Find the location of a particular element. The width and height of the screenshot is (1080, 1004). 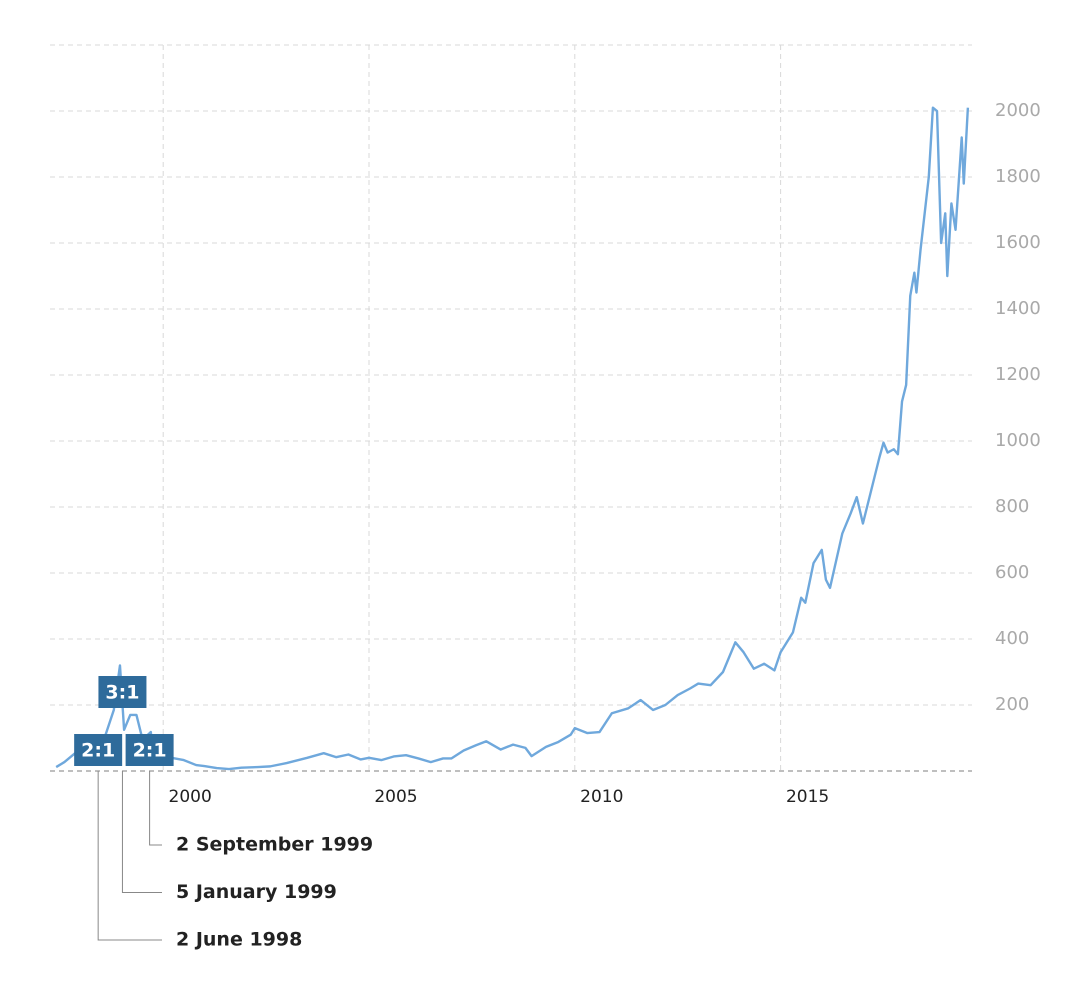

x-tick-label: 2000 is located at coordinates (190, 797).